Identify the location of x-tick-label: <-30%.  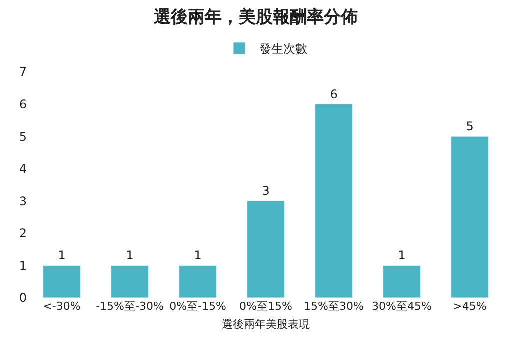
(62, 306).